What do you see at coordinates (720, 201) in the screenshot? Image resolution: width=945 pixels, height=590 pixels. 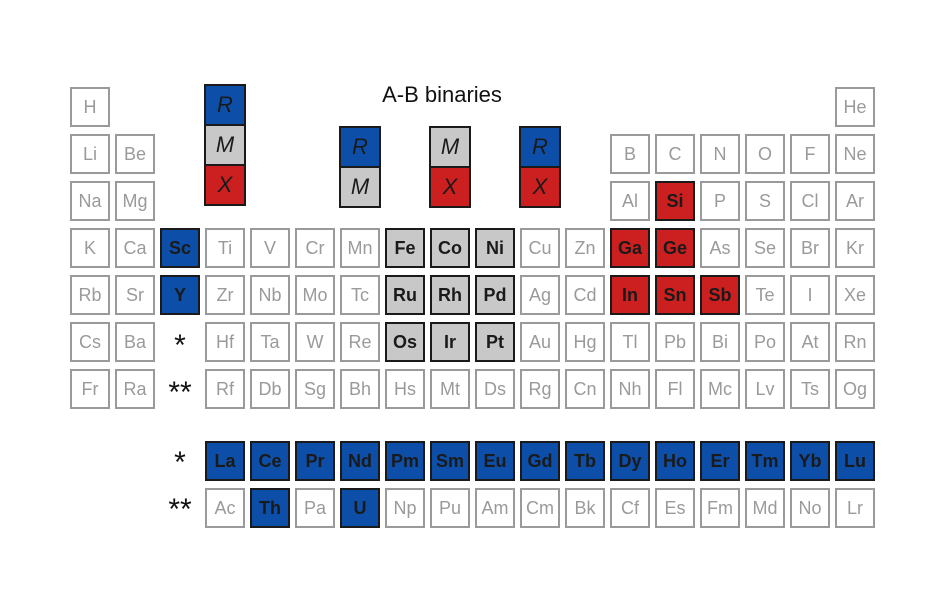 I see `element-p: P` at bounding box center [720, 201].